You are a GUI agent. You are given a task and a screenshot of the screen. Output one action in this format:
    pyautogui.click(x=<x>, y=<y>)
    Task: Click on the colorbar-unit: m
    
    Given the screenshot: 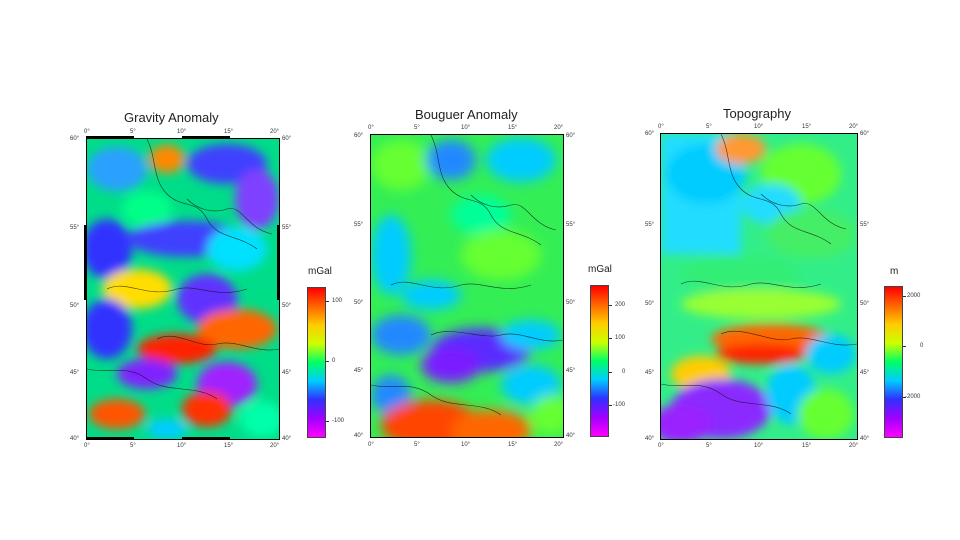 What is the action you would take?
    pyautogui.click(x=894, y=271)
    